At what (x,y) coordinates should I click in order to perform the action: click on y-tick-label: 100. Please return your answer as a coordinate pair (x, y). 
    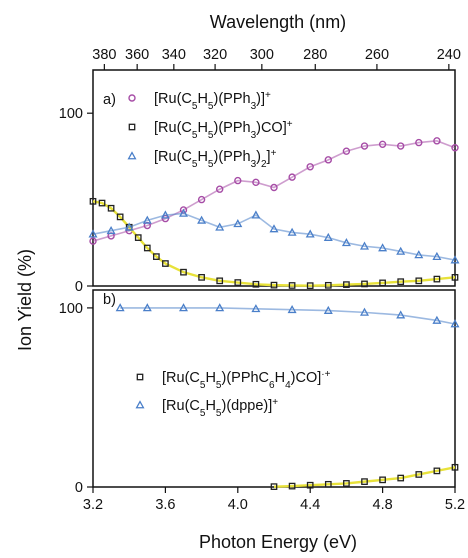
    Looking at the image, I should click on (71, 114).